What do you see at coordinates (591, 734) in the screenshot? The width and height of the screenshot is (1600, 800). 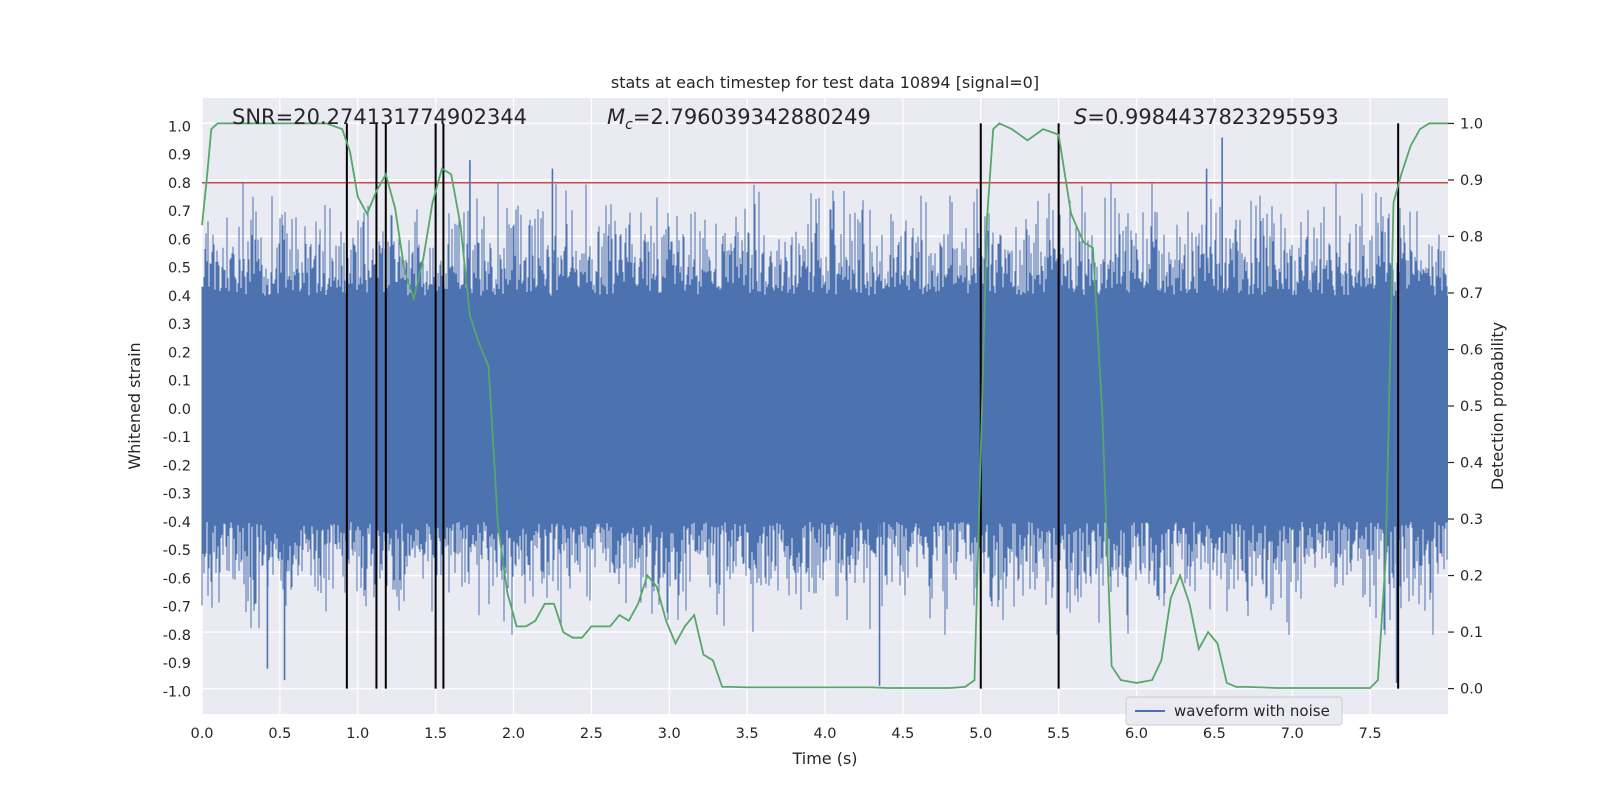 I see `x-tick-label: 2.5` at bounding box center [591, 734].